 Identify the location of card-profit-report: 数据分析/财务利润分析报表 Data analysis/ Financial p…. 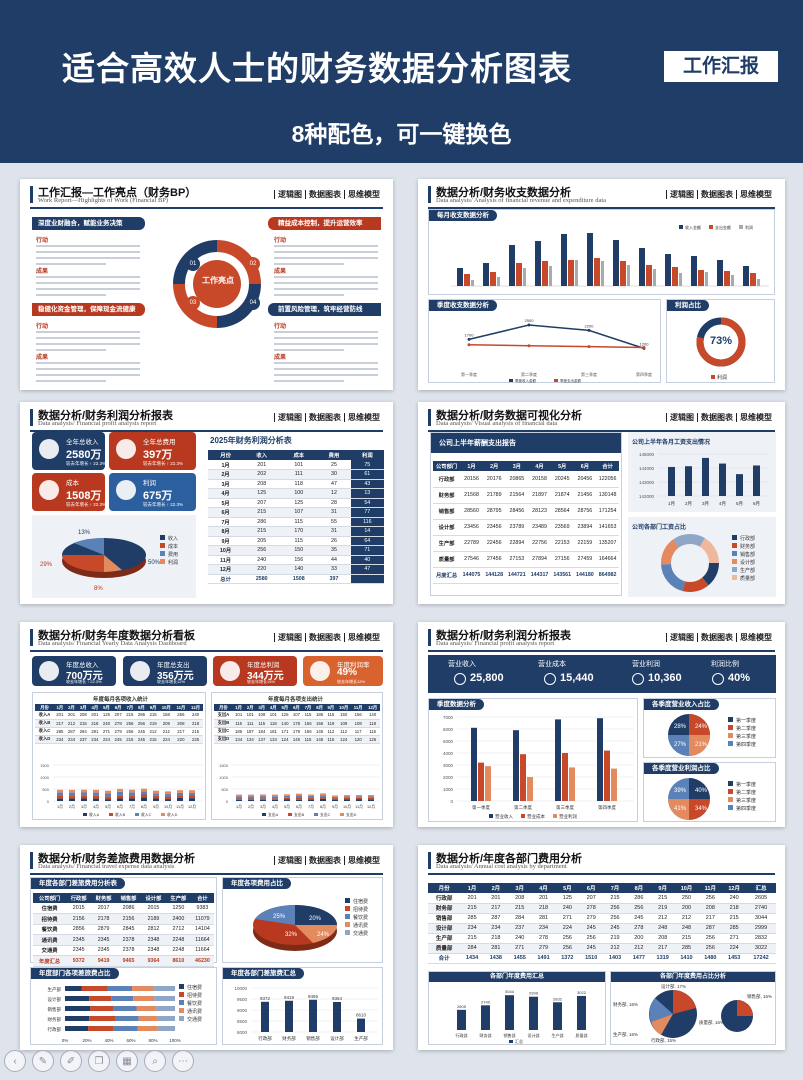
(206, 503).